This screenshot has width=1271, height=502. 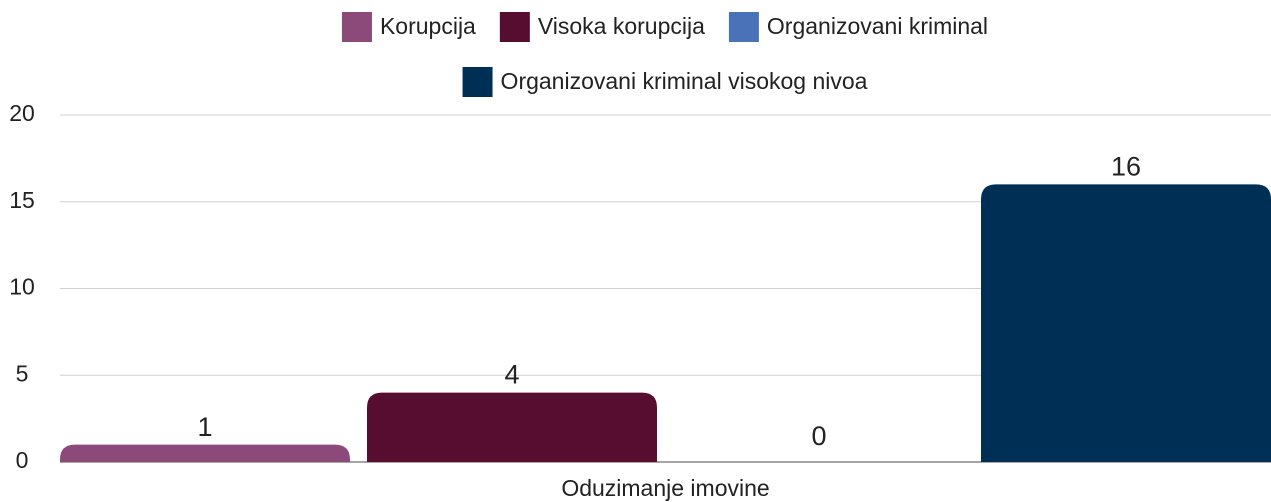 I want to click on data-label: 16, so click(x=1126, y=167).